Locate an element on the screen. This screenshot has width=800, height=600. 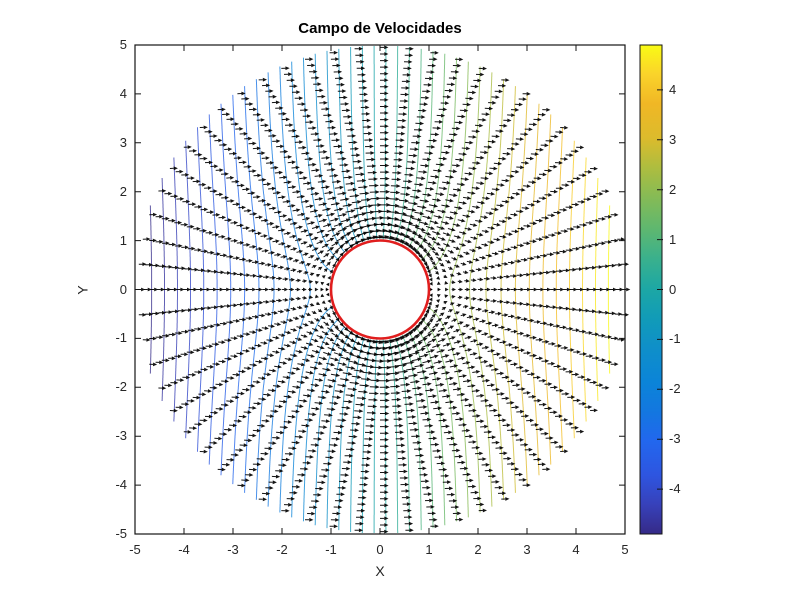
colorbar-tick-label: -3 is located at coordinates (675, 439).